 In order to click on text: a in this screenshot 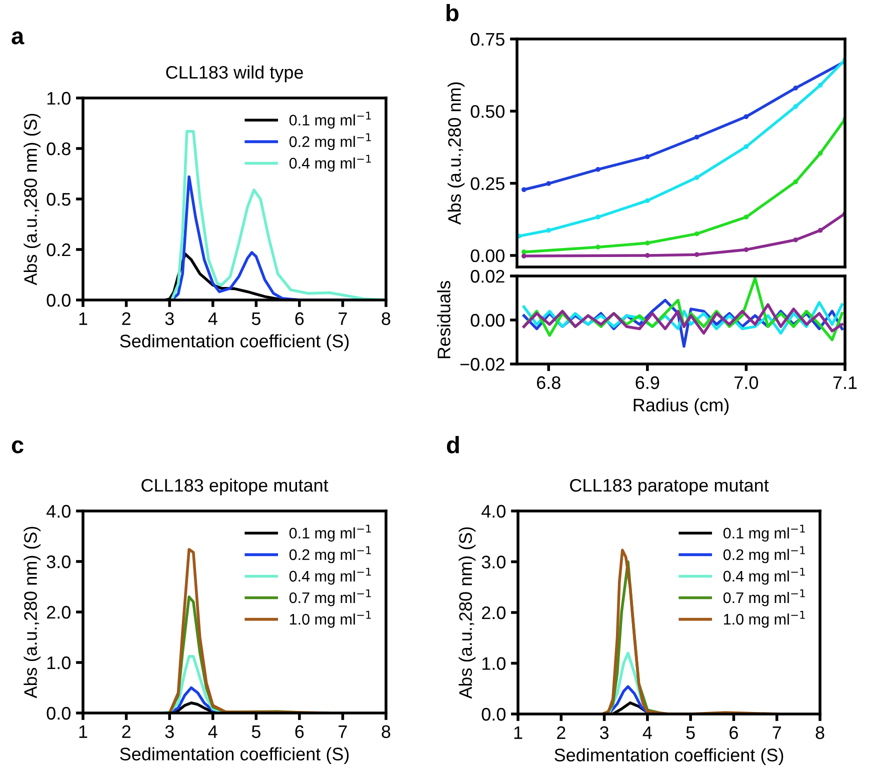, I will do `click(18, 37)`.